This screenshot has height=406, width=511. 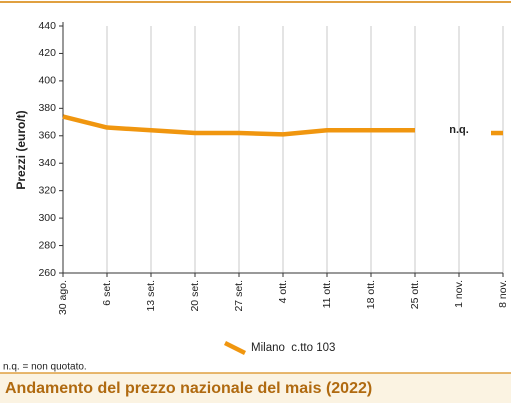 What do you see at coordinates (47, 190) in the screenshot?
I see `y-tick-label: 320` at bounding box center [47, 190].